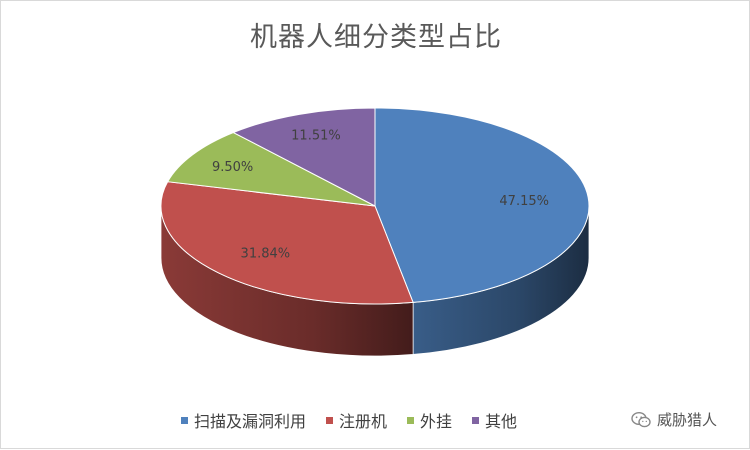 This screenshot has width=750, height=450. I want to click on legend-item-0: 扫描及漏洞利用, so click(243, 420).